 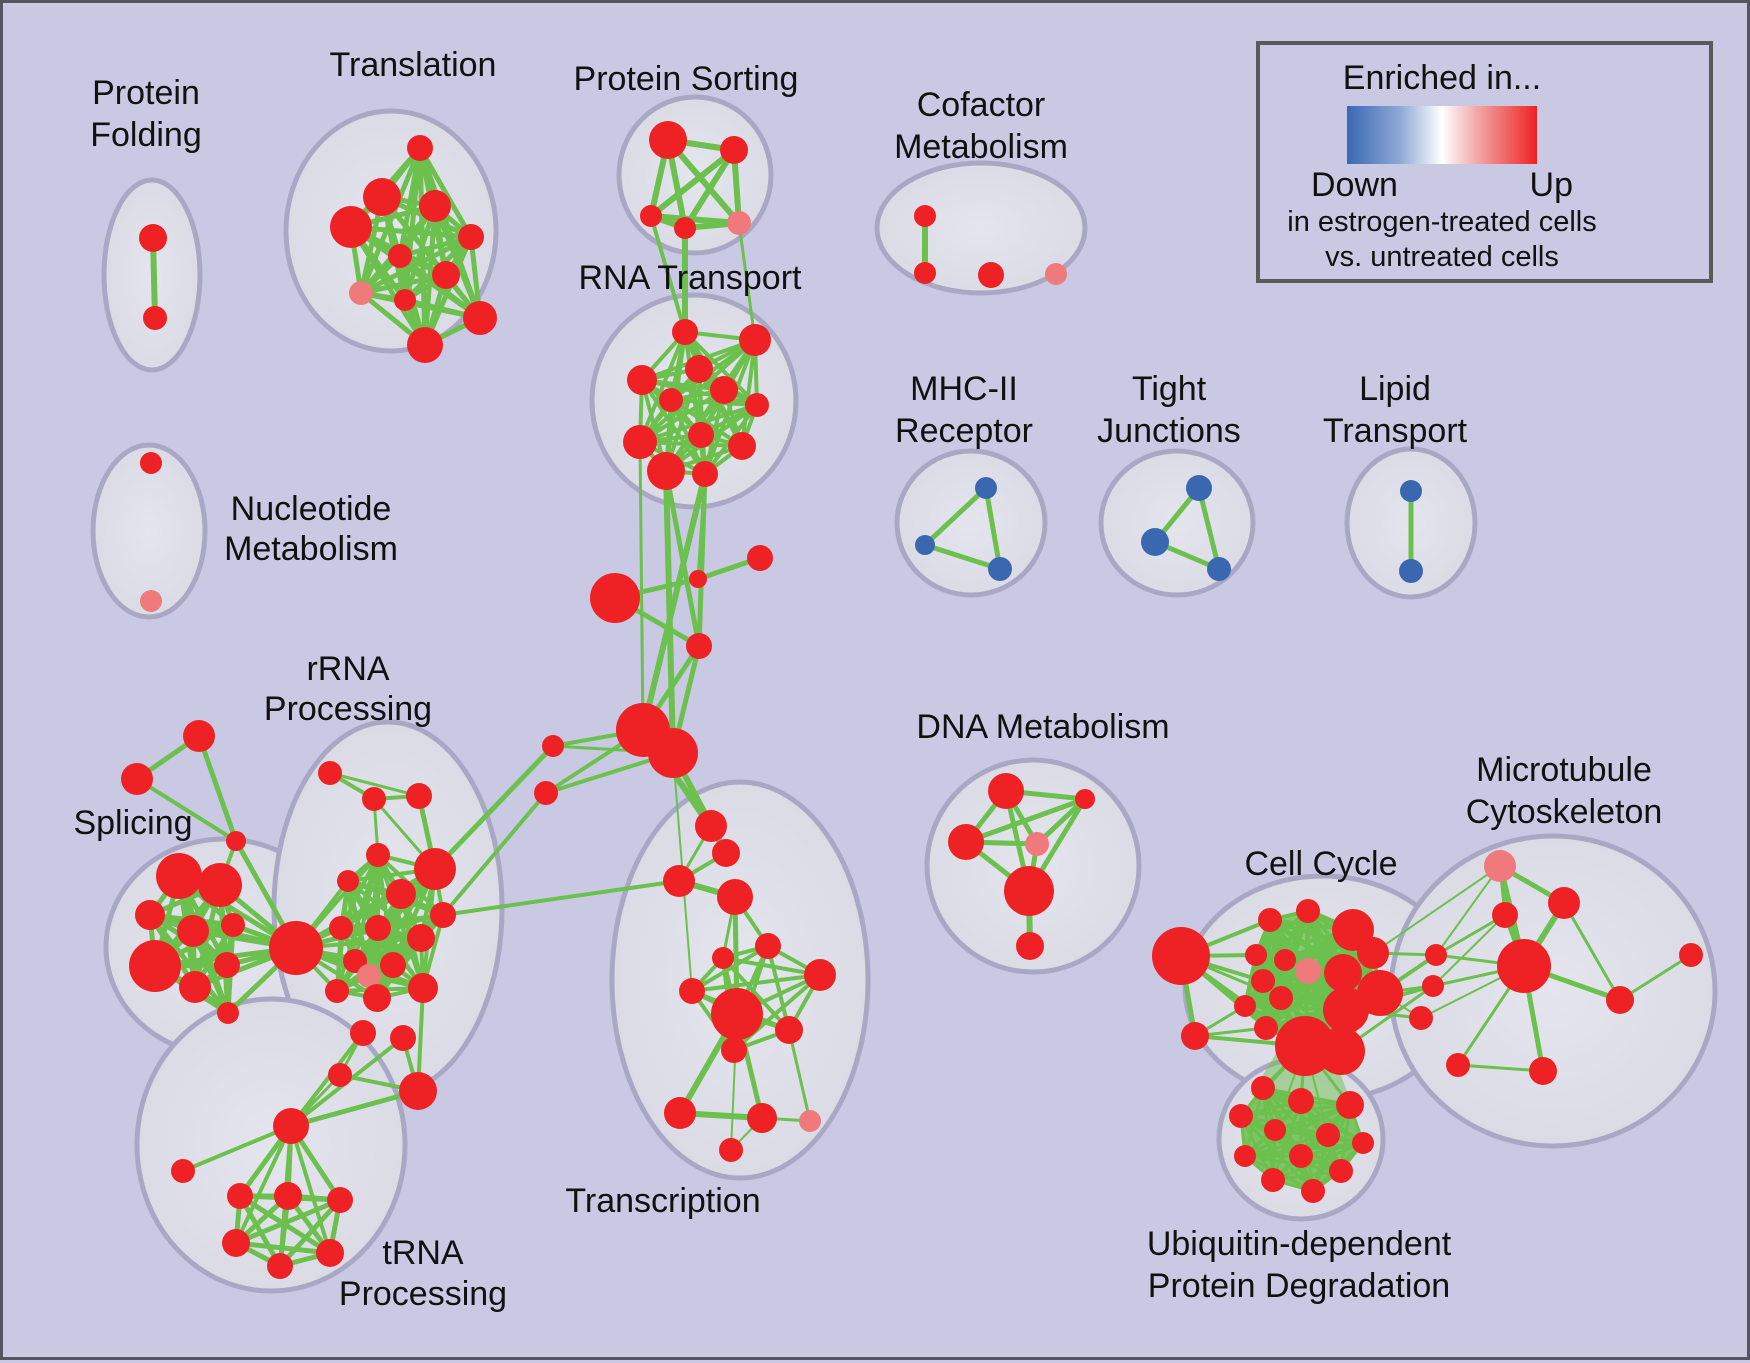 What do you see at coordinates (146, 93) in the screenshot?
I see `cluster-label: Protein` at bounding box center [146, 93].